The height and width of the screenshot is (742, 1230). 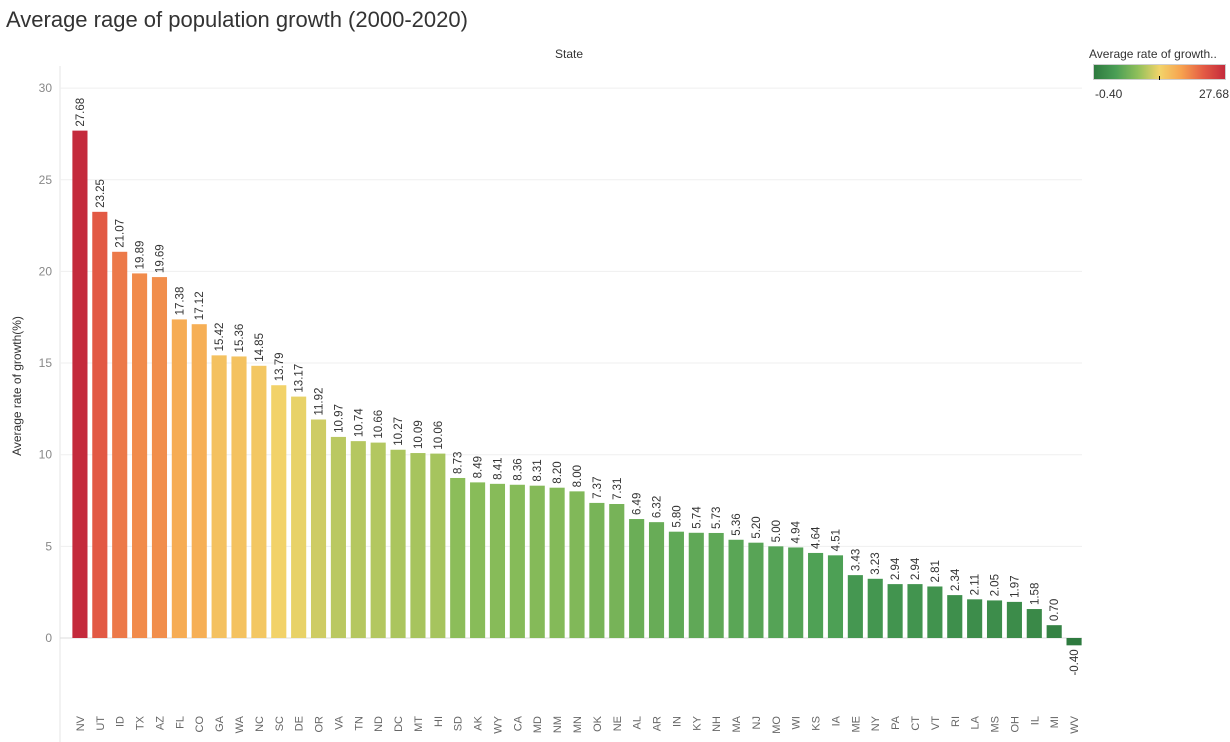 What do you see at coordinates (895, 611) in the screenshot?
I see `bar-pa` at bounding box center [895, 611].